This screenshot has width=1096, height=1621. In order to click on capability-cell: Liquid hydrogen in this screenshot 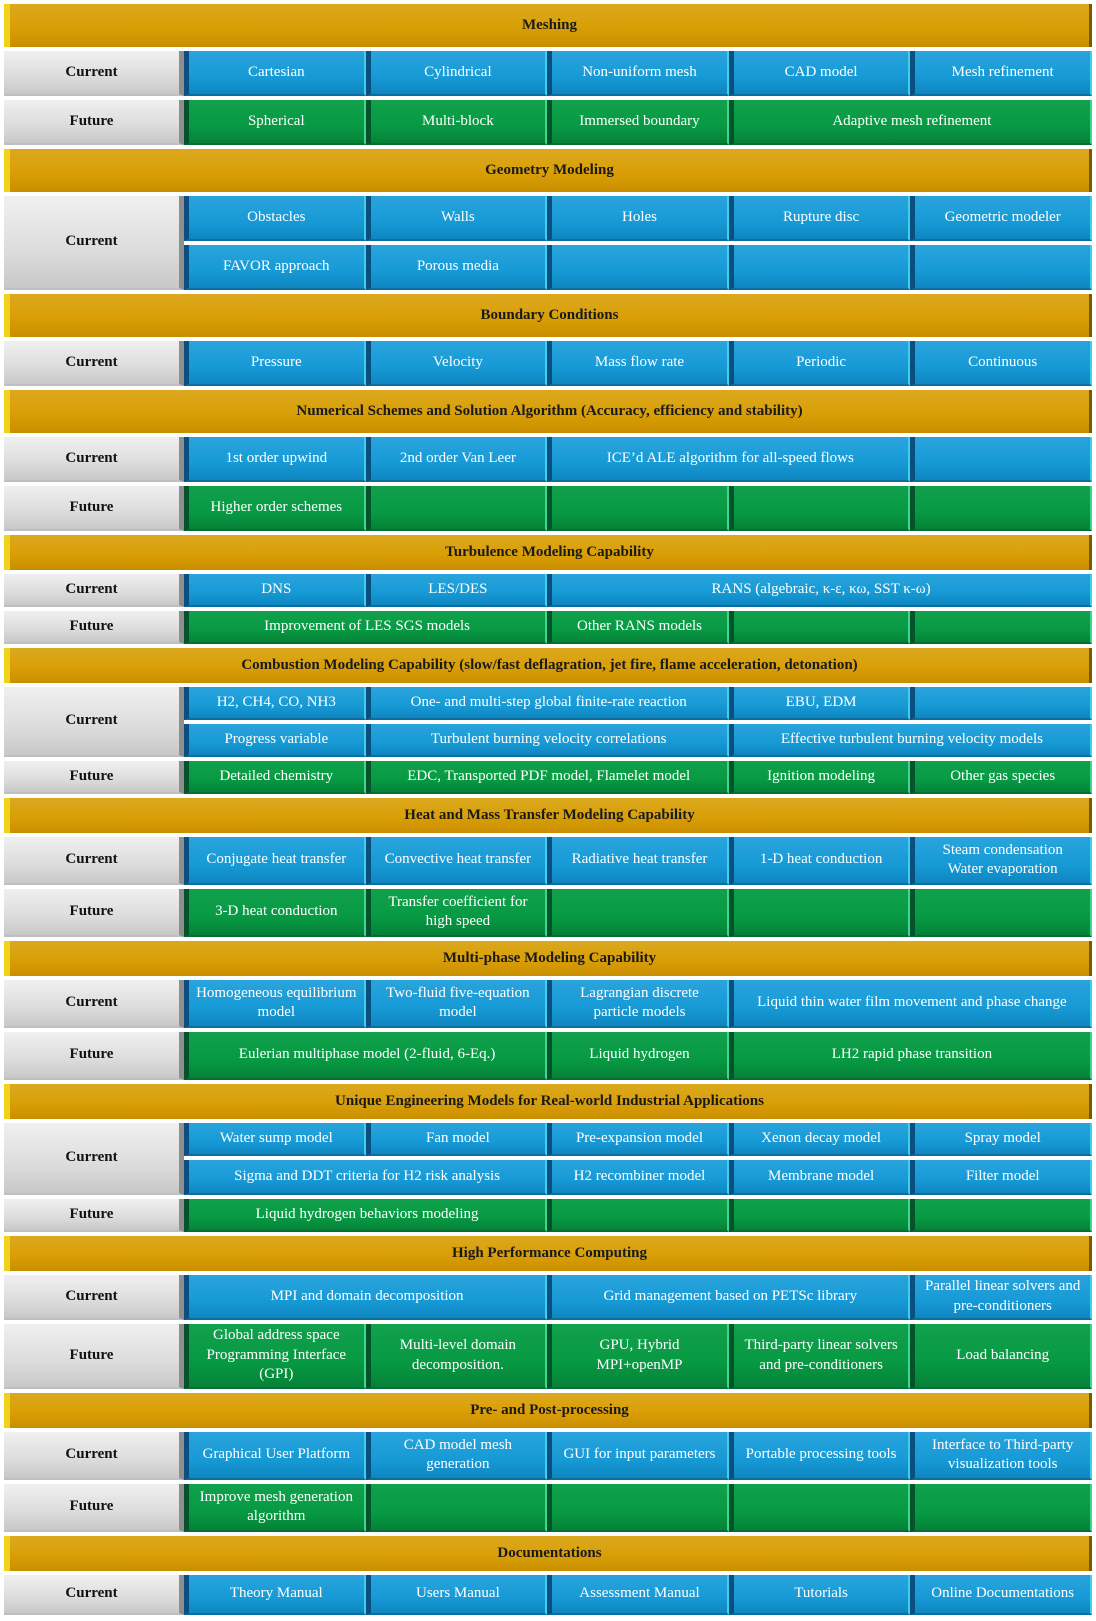, I will do `click(638, 1056)`.